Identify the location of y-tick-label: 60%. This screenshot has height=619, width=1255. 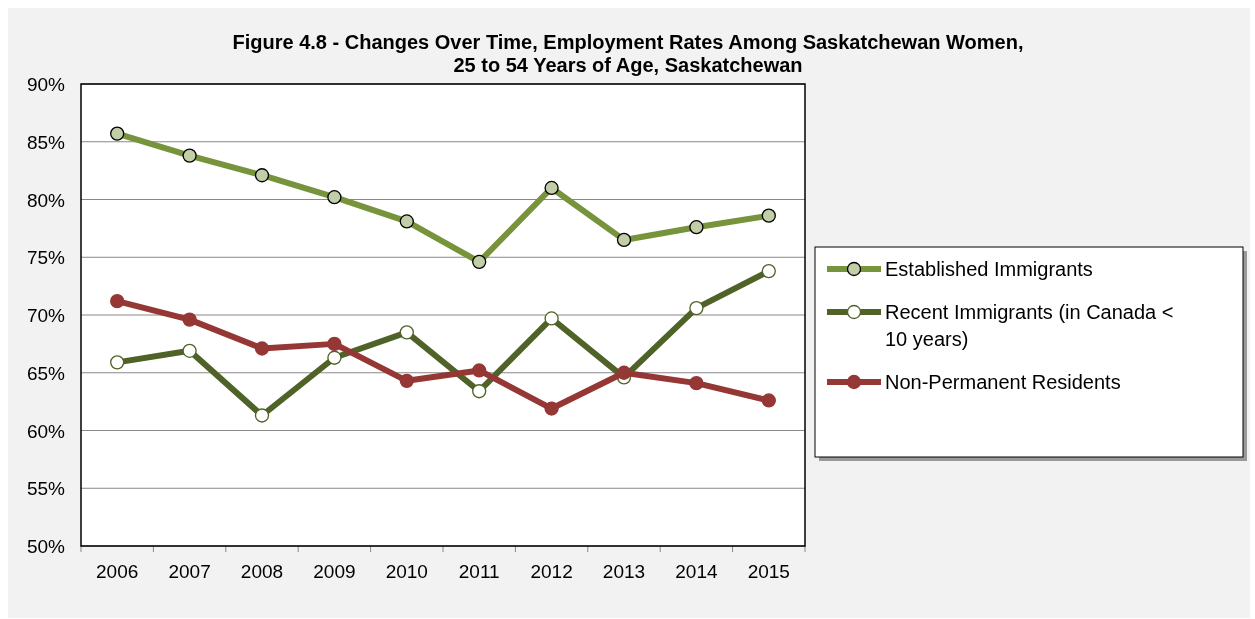
(46, 431).